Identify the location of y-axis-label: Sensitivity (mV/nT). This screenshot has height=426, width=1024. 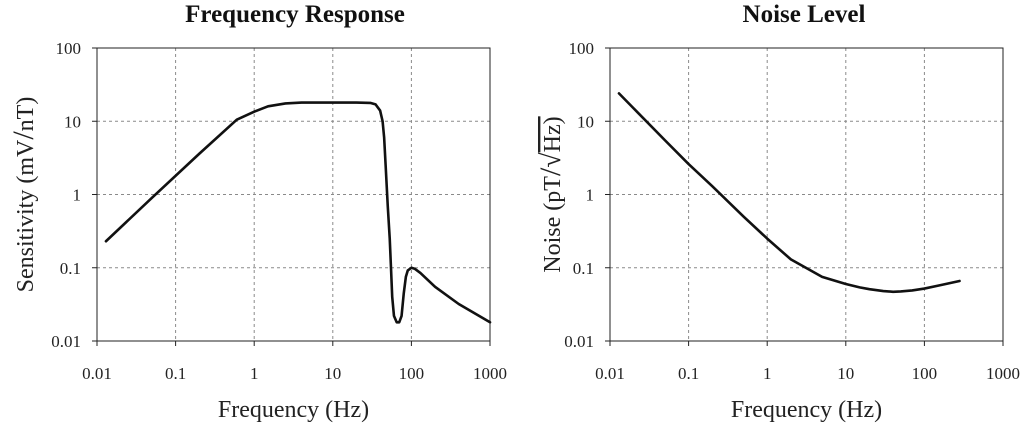
(23, 195).